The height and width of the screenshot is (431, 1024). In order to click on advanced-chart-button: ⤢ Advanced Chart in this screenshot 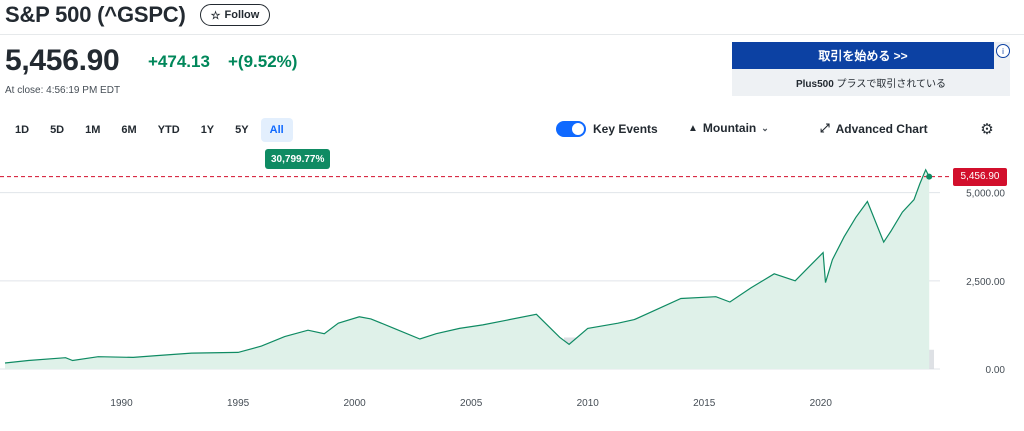, I will do `click(874, 128)`.